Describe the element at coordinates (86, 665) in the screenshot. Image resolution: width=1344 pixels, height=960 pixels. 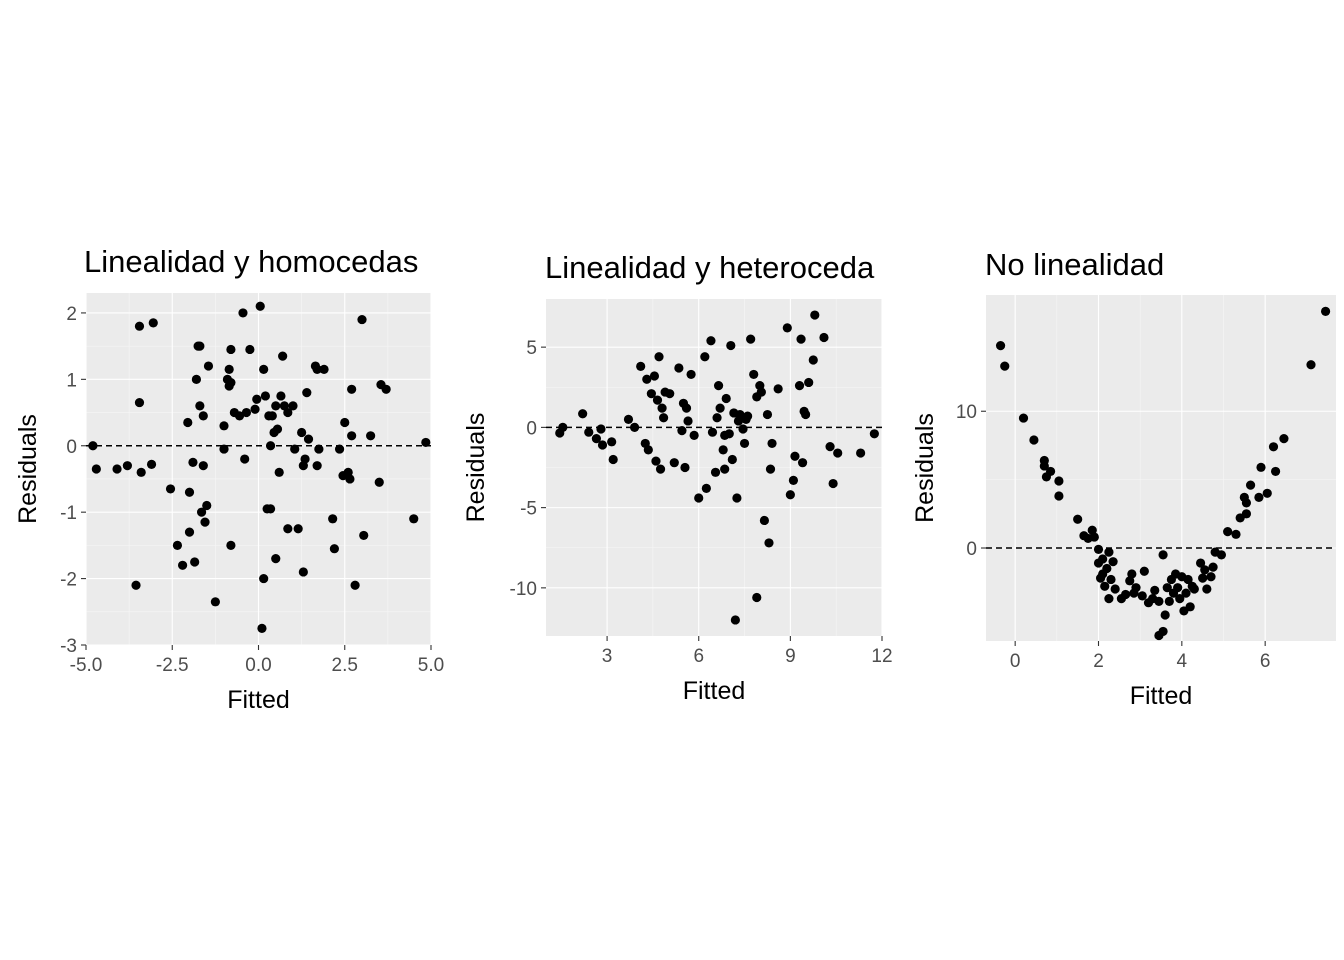
I see `x-tick-label: -5.0` at that location.